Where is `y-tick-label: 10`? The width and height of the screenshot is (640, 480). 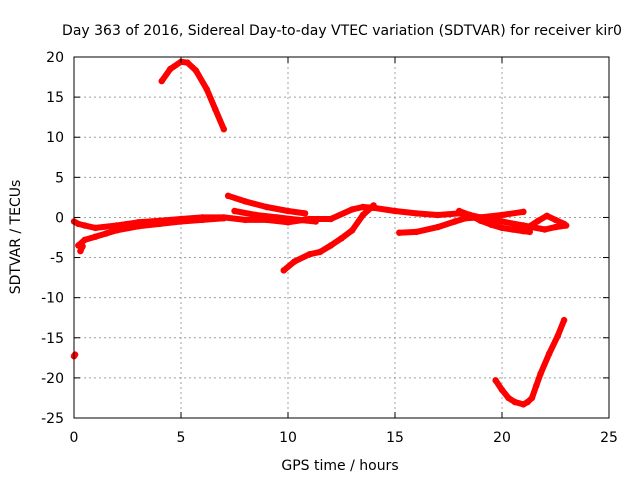
y-tick-label: 10 is located at coordinates (55, 138).